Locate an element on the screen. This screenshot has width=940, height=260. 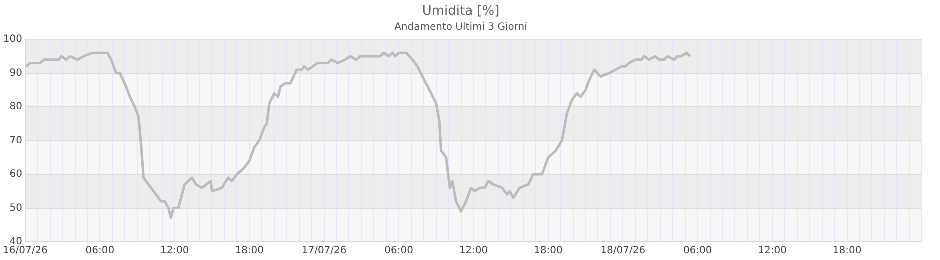
chart-title: Umidita [%] is located at coordinates (461, 12).